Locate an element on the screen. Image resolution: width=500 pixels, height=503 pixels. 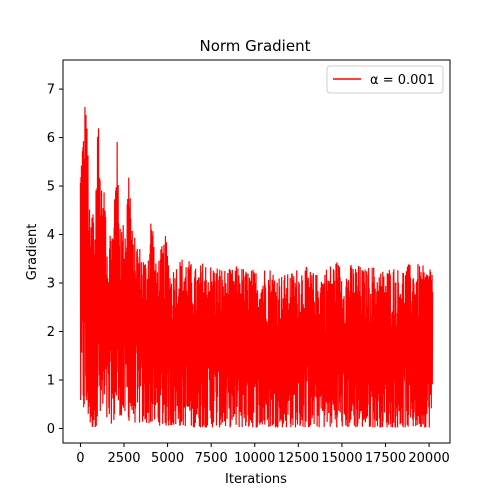
x-tick-label: 5000 is located at coordinates (167, 458).